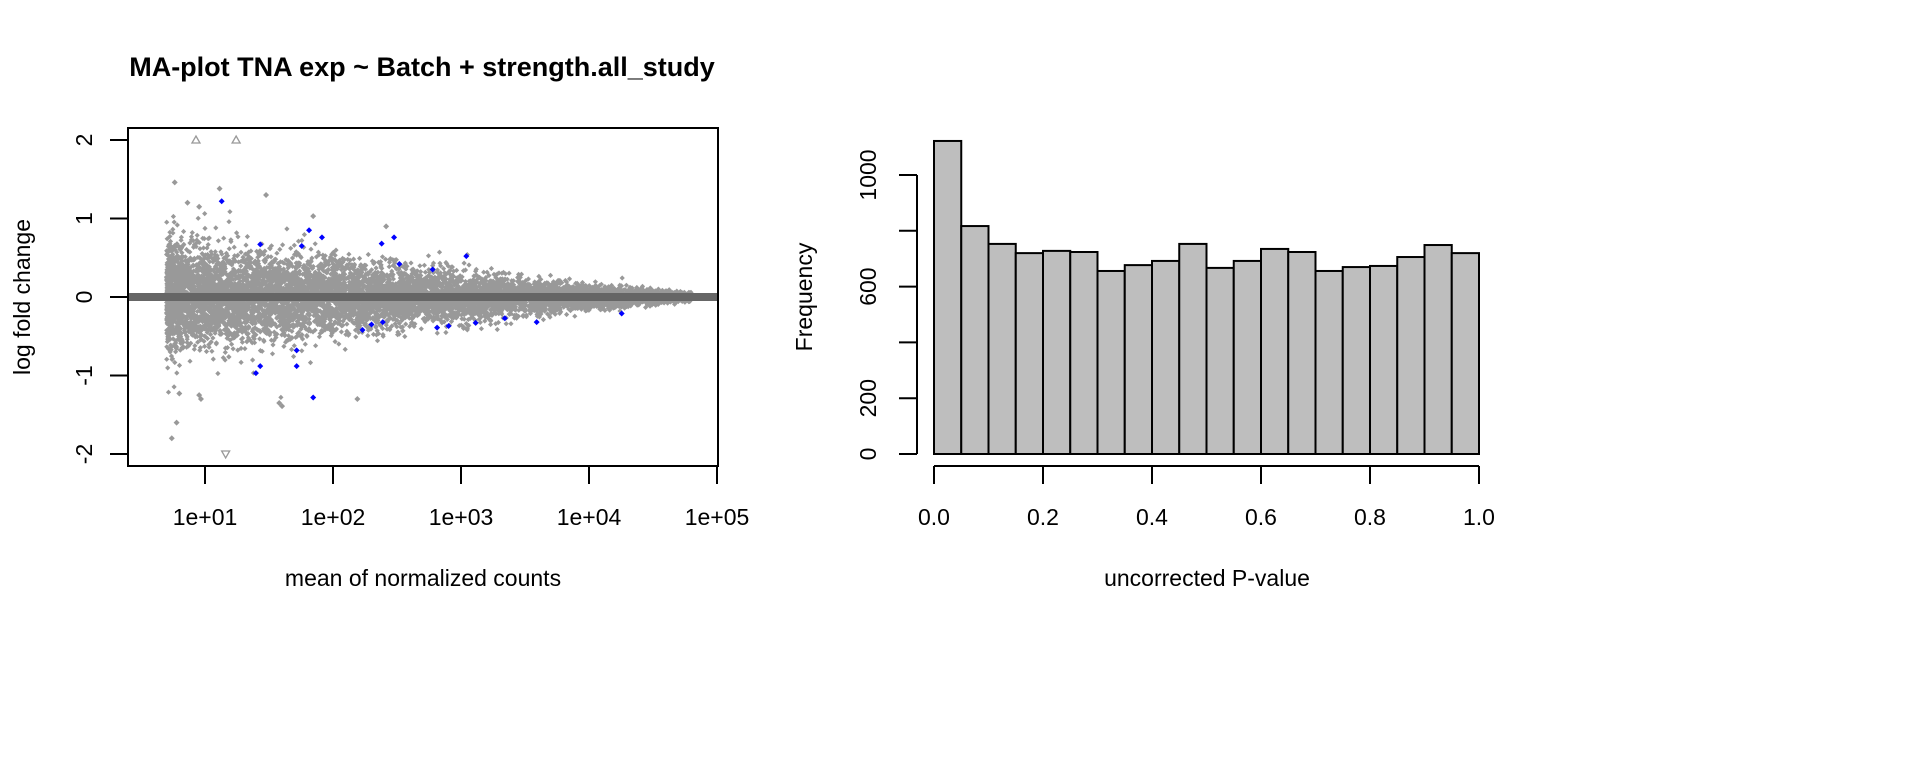  I want to click on histogram-y-tick-label: 600, so click(868, 286).